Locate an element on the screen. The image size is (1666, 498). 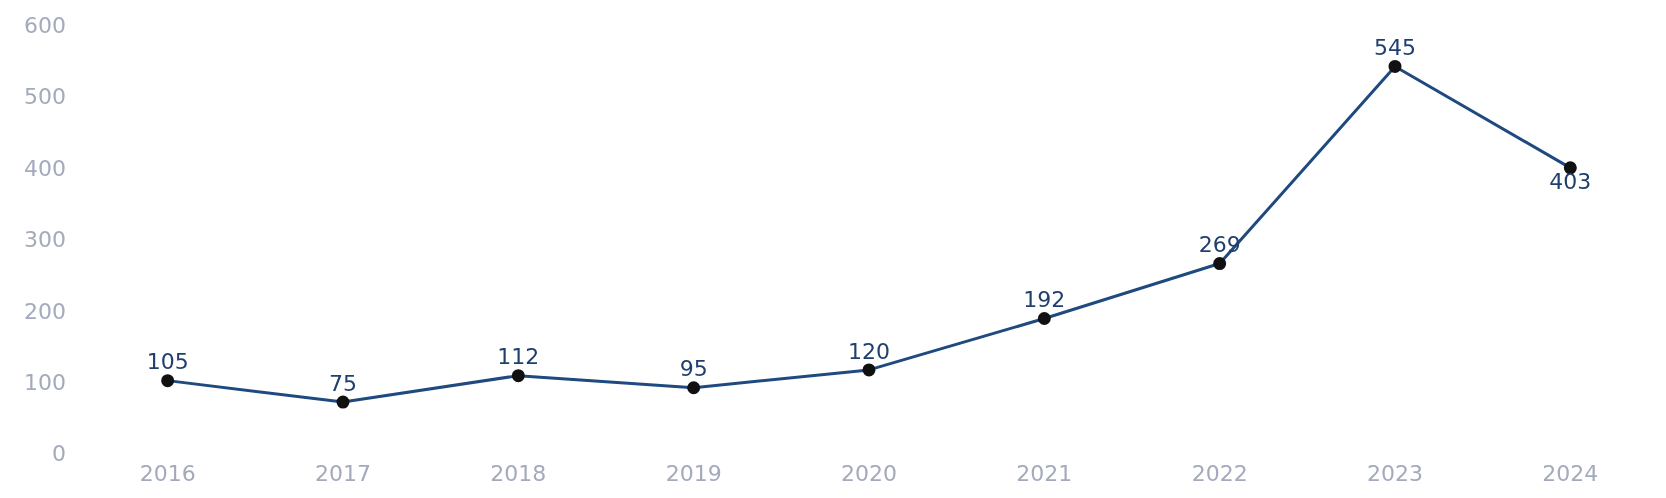
data-label: 105 is located at coordinates (167, 362).